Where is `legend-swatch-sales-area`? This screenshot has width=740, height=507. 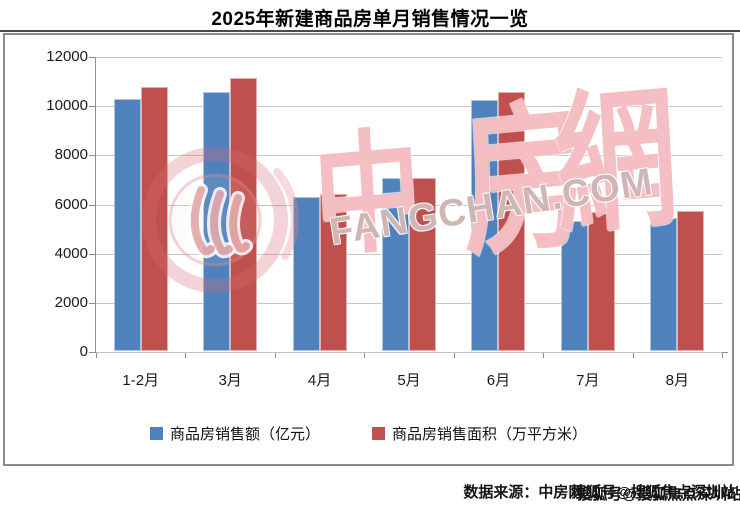
legend-swatch-sales-area is located at coordinates (378, 433).